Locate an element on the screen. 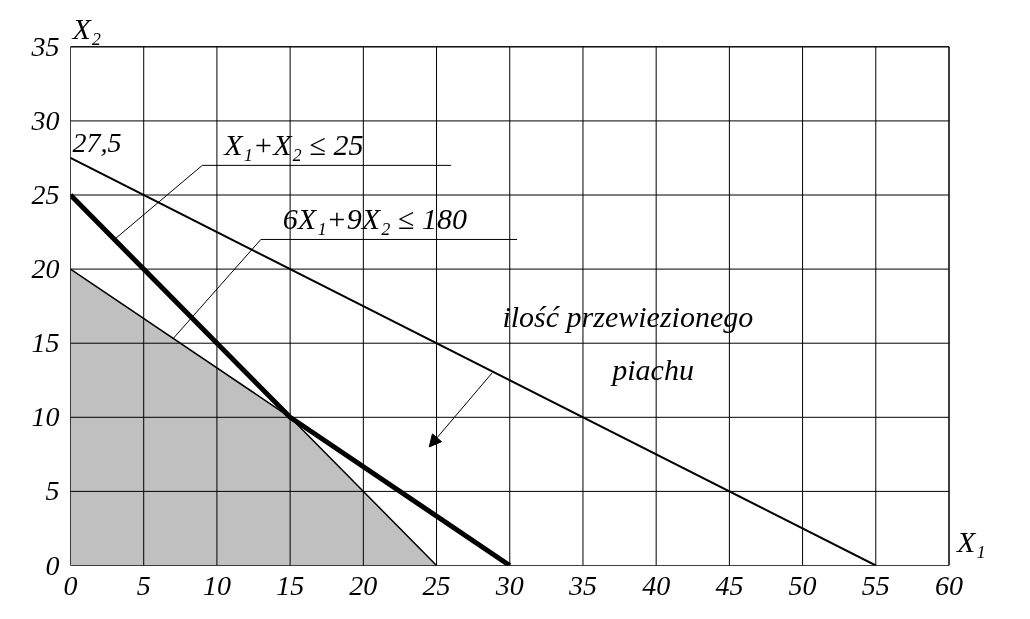 Image resolution: width=1030 pixels, height=619 pixels. x-axis-title: X₁ is located at coordinates (971, 541).